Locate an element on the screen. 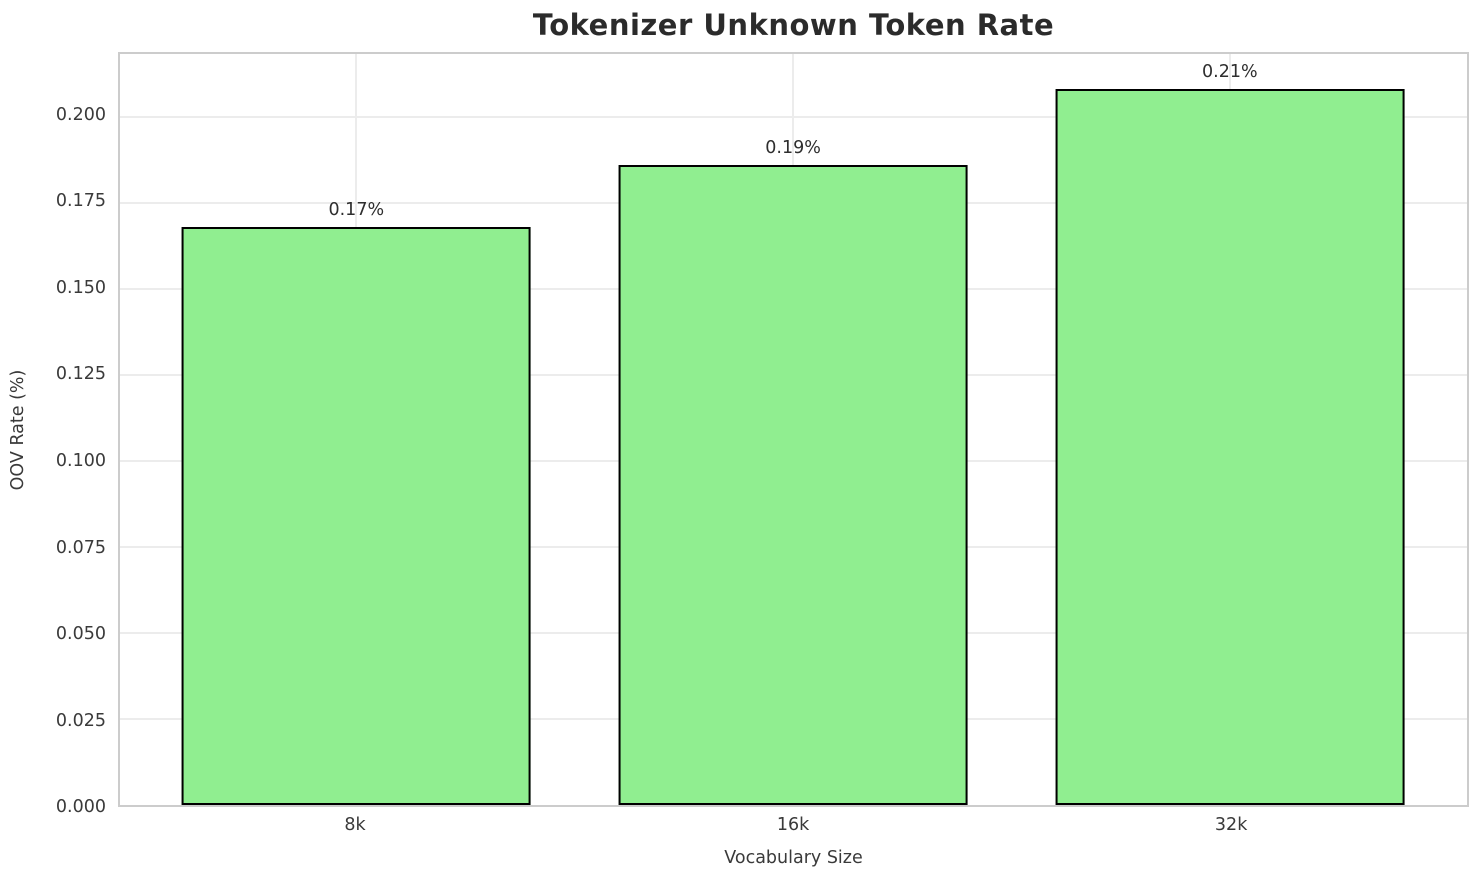  x-tick-label: 8k is located at coordinates (355, 825).